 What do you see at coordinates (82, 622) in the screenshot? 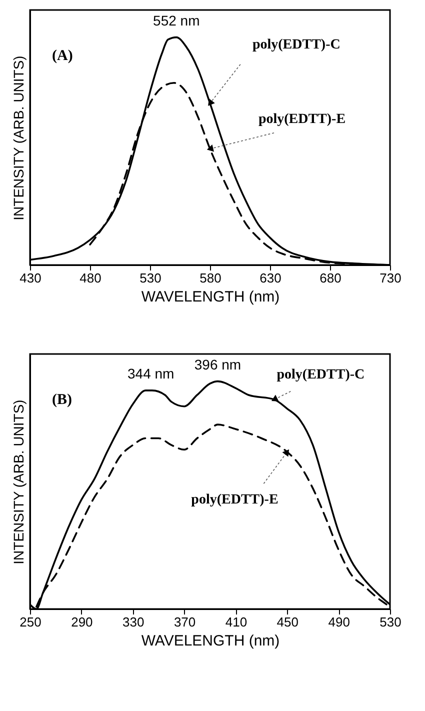
I see `x-tick-label: 290` at bounding box center [82, 622].